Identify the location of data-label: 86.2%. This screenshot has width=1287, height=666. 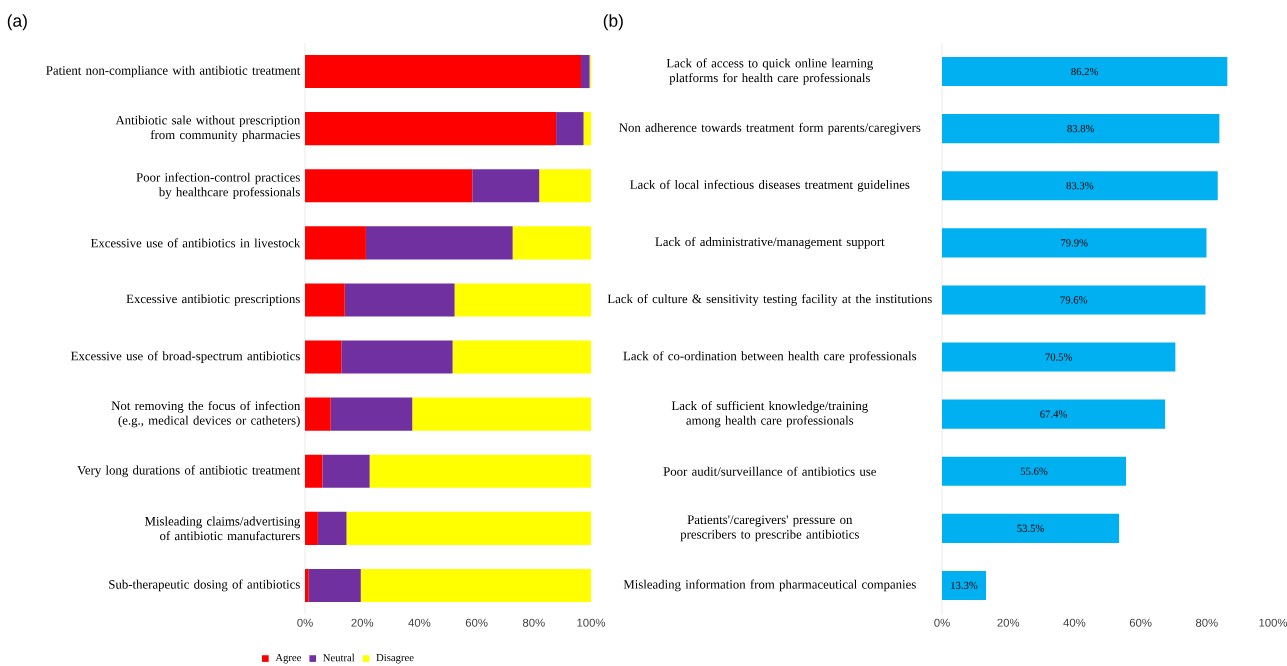
(1085, 71).